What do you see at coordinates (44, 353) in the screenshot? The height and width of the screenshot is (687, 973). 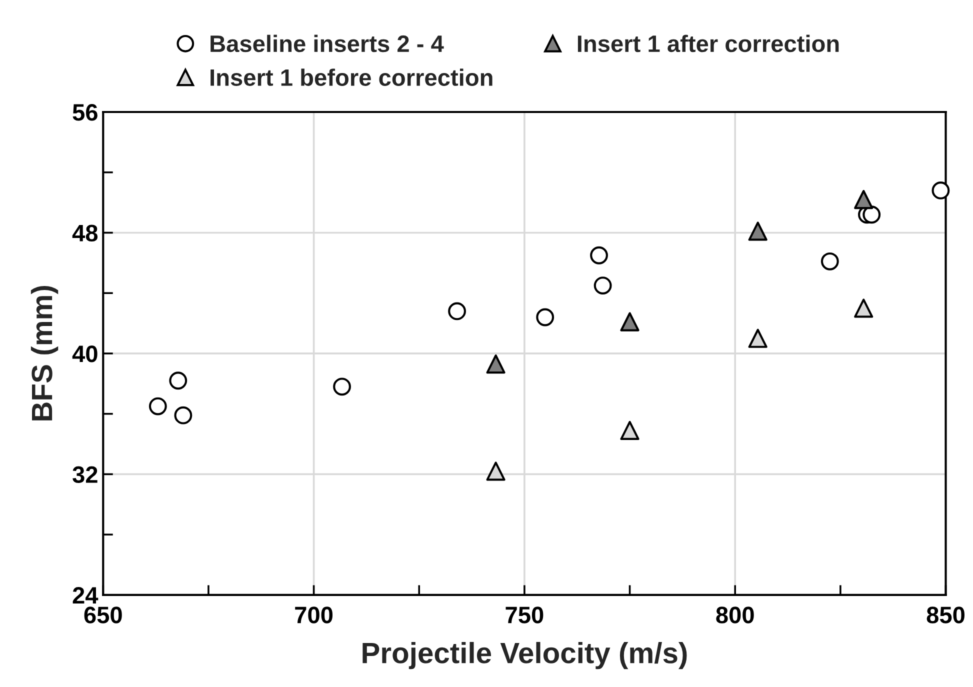 I see `y-axis-title: BFS (mm)` at bounding box center [44, 353].